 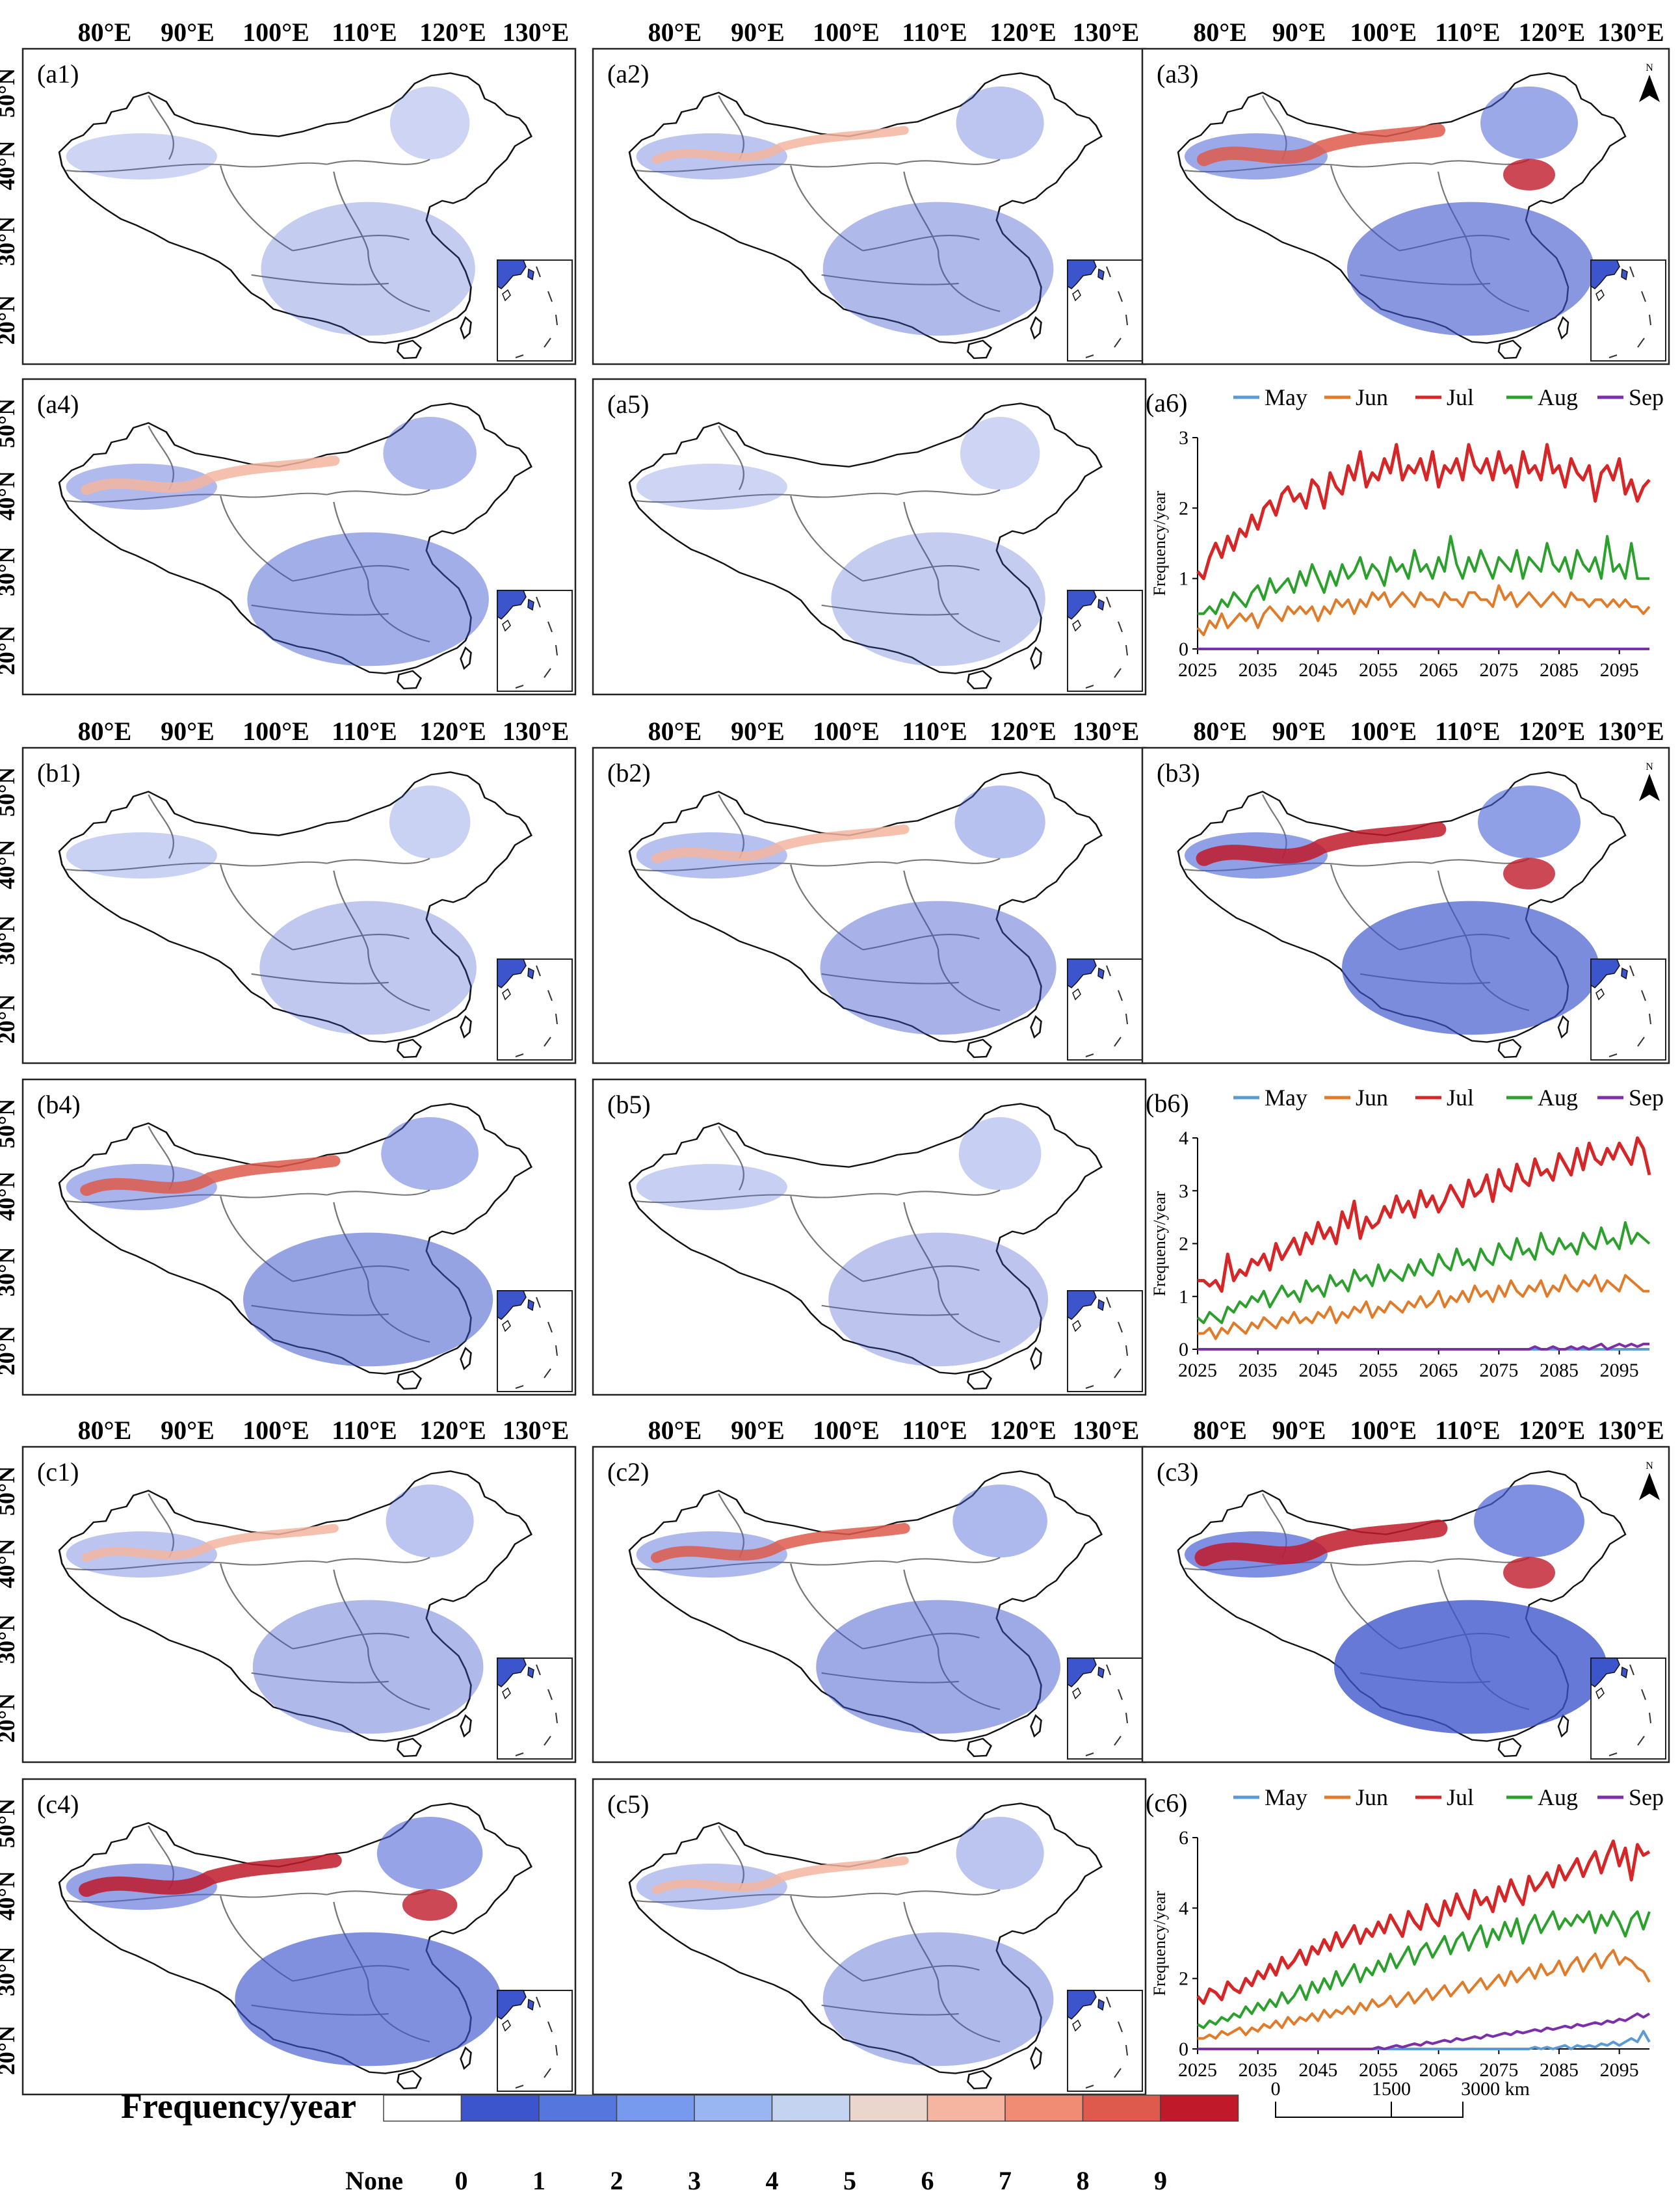 What do you see at coordinates (299, 1237) in the screenshot?
I see `map-panel-b4: (b4)` at bounding box center [299, 1237].